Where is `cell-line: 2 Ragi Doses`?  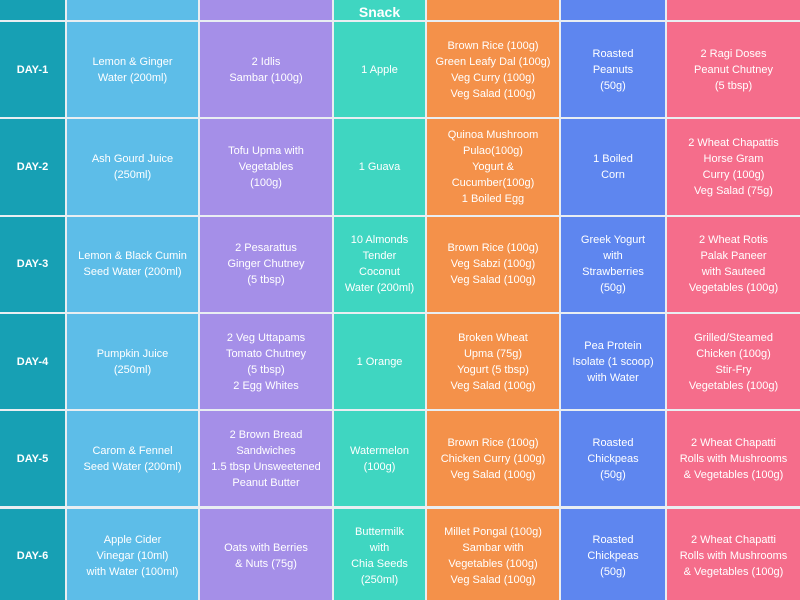 cell-line: 2 Ragi Doses is located at coordinates (733, 53).